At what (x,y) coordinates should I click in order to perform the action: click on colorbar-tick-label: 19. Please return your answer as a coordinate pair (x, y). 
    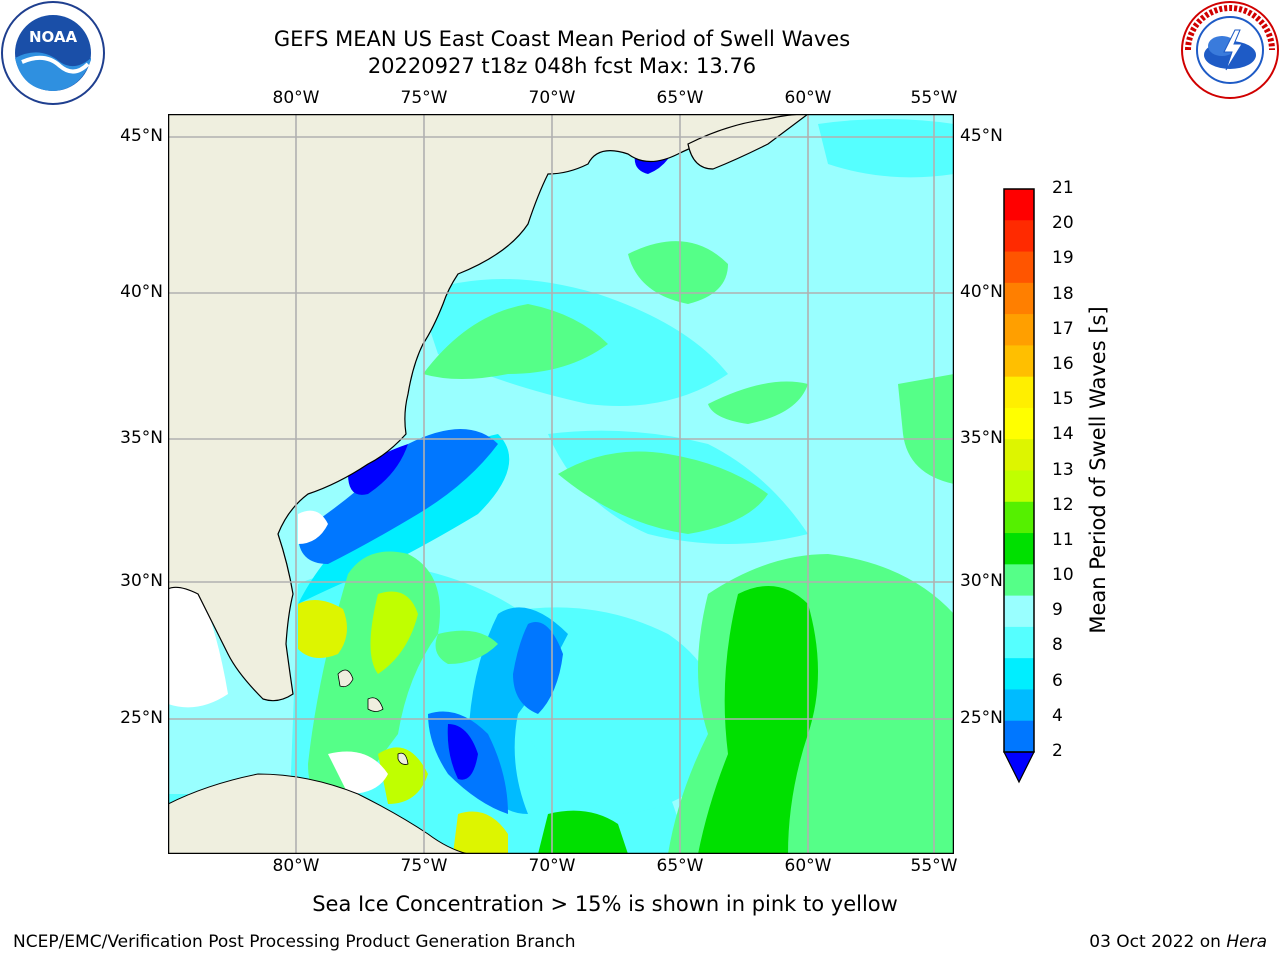
    Looking at the image, I should click on (1063, 258).